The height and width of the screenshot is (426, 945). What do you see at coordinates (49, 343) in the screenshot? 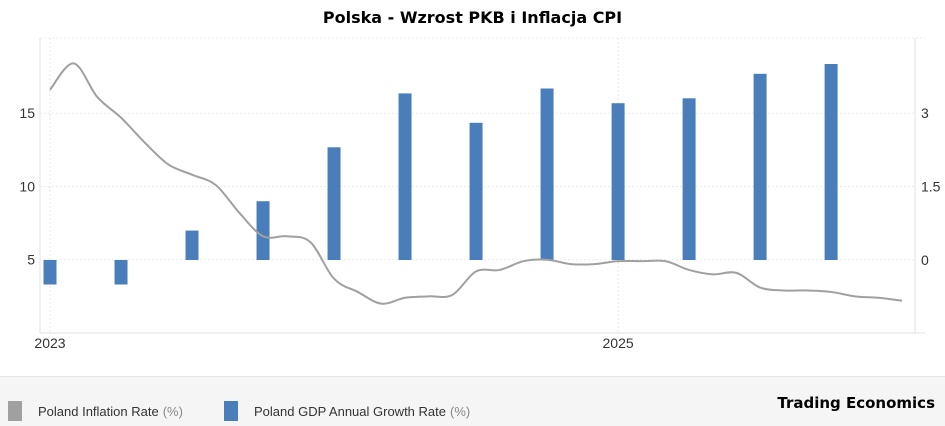
I see `x-tick-label: 2023` at bounding box center [49, 343].